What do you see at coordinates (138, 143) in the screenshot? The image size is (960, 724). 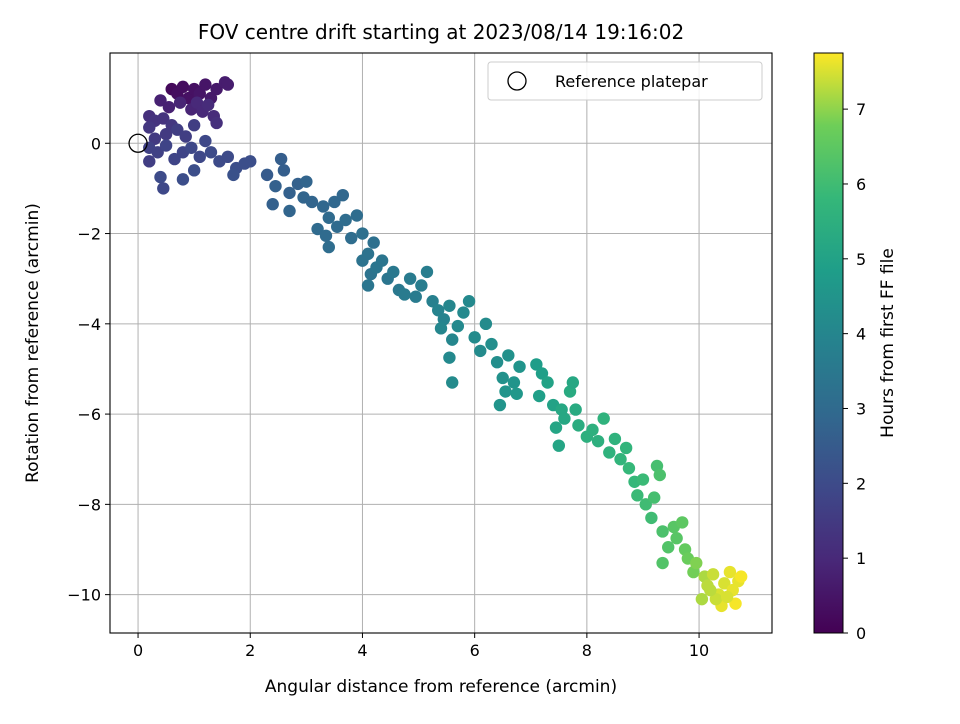 I see `reference-platepar-marker` at bounding box center [138, 143].